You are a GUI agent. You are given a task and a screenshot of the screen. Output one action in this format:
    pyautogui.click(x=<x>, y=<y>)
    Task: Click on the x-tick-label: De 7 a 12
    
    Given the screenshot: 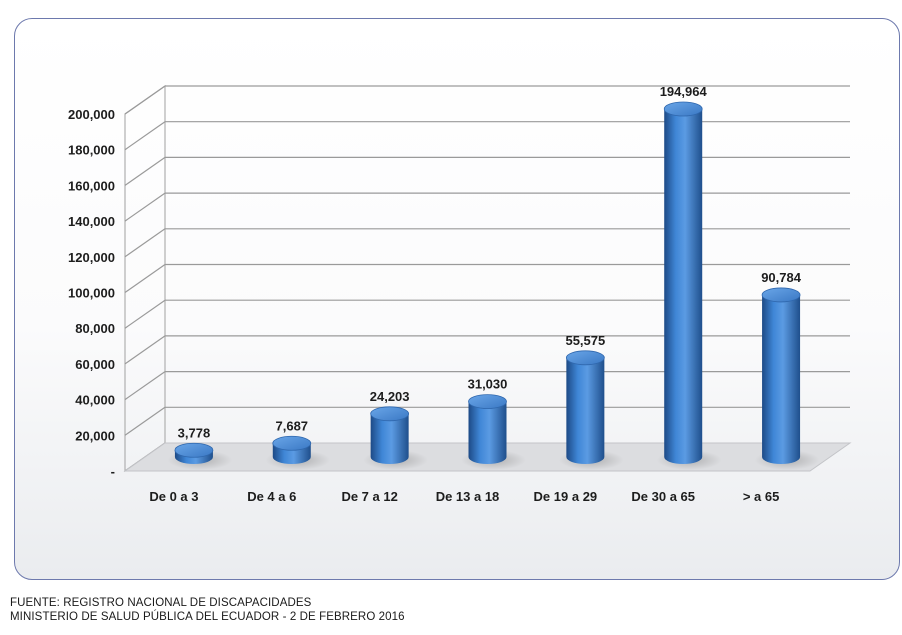 What is the action you would take?
    pyautogui.click(x=369, y=496)
    